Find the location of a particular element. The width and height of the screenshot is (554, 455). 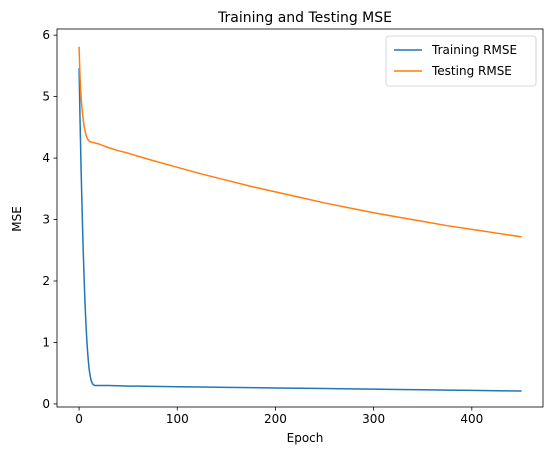

legend-box is located at coordinates (461, 61).